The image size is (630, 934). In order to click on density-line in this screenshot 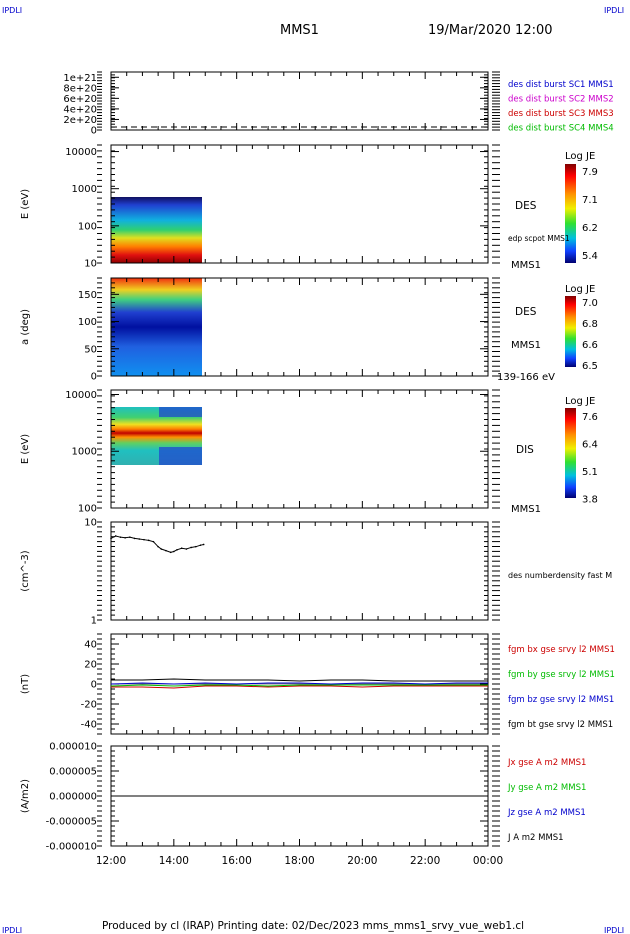, I will do `click(157, 544)`.